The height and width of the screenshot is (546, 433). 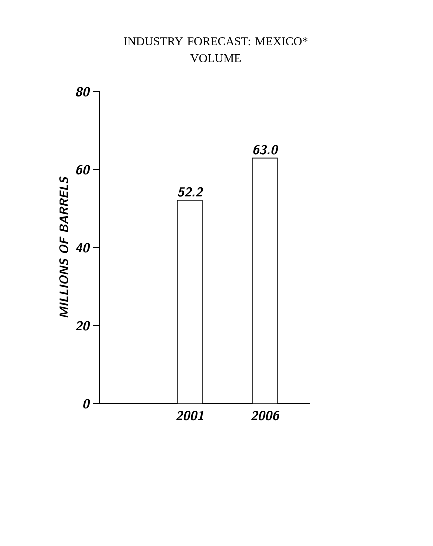 I want to click on y-axis-title: MILLIONS OF BARRELS, so click(x=64, y=247).